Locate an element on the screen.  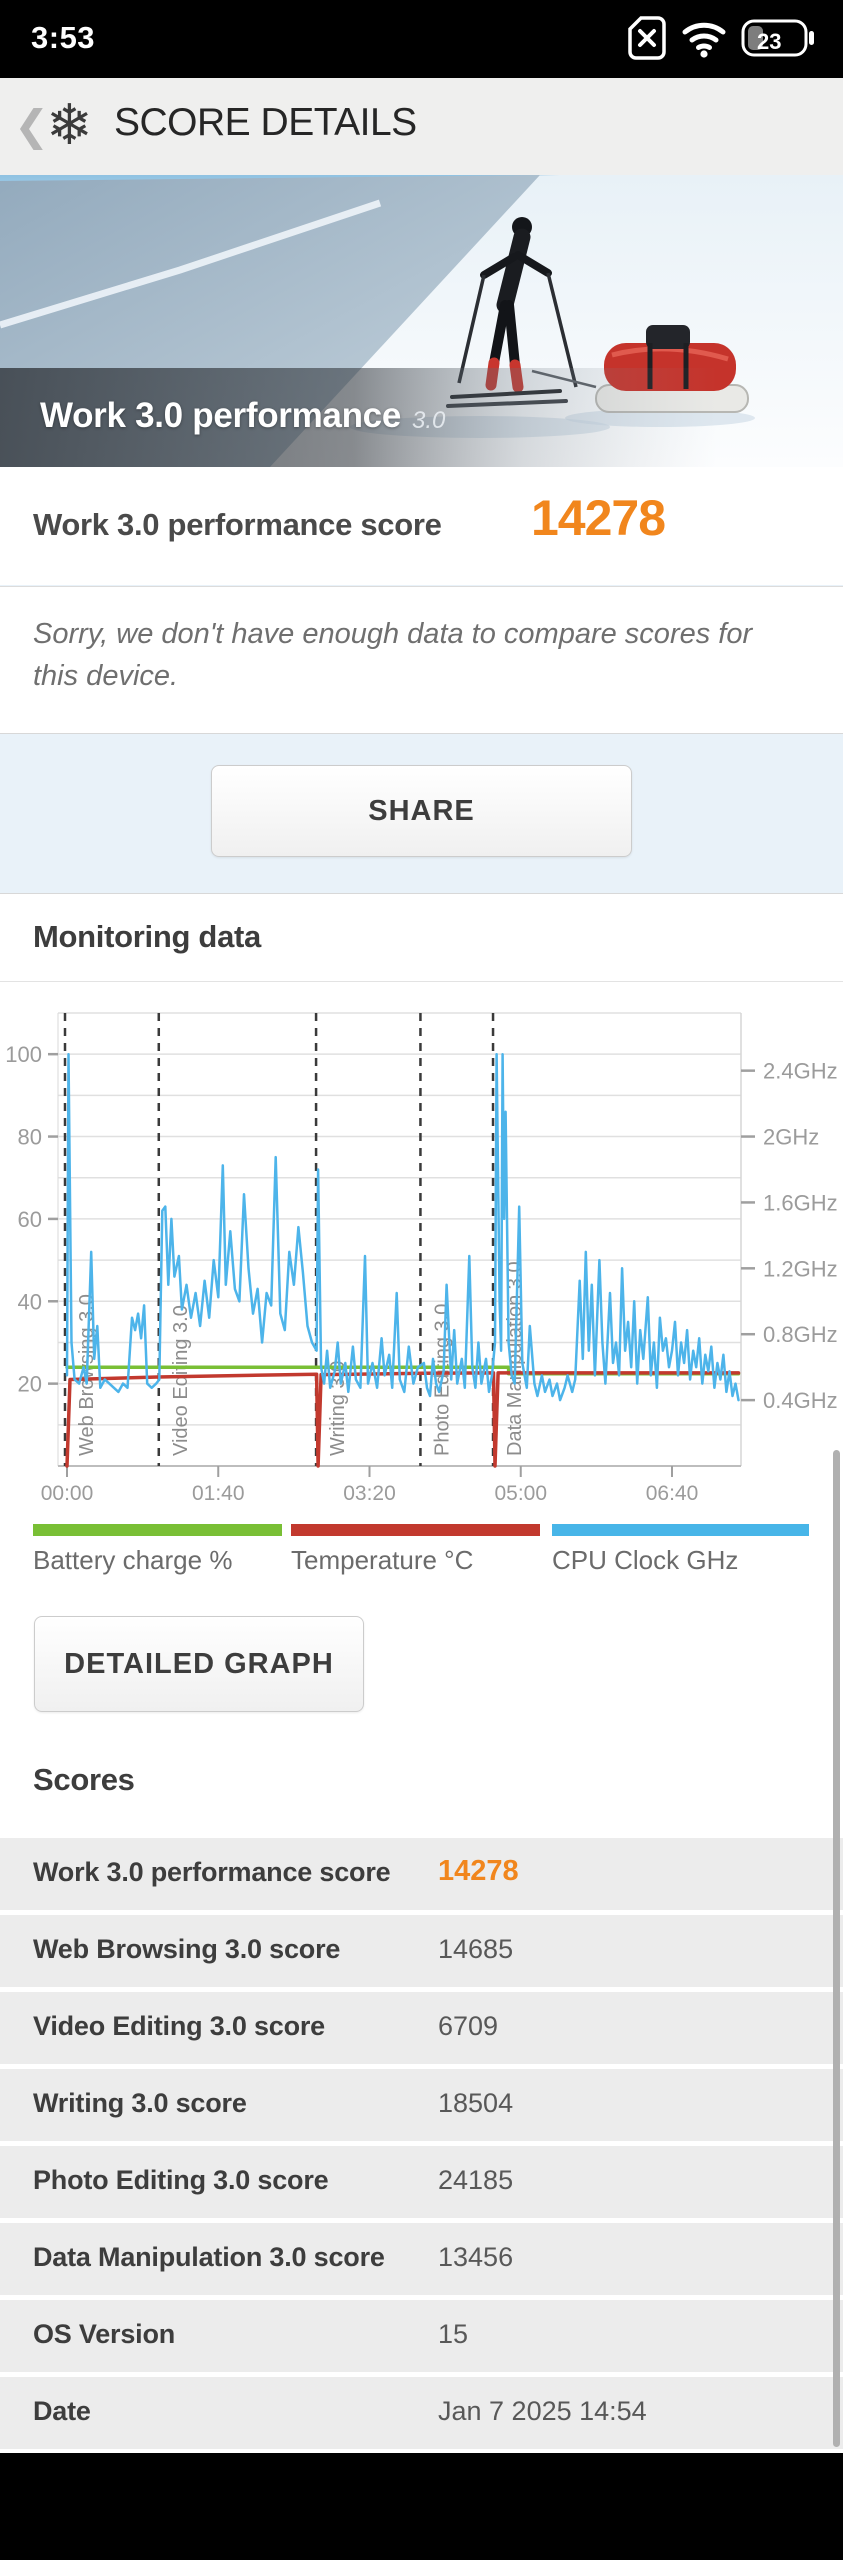
row-value: 18504 is located at coordinates (476, 2103).